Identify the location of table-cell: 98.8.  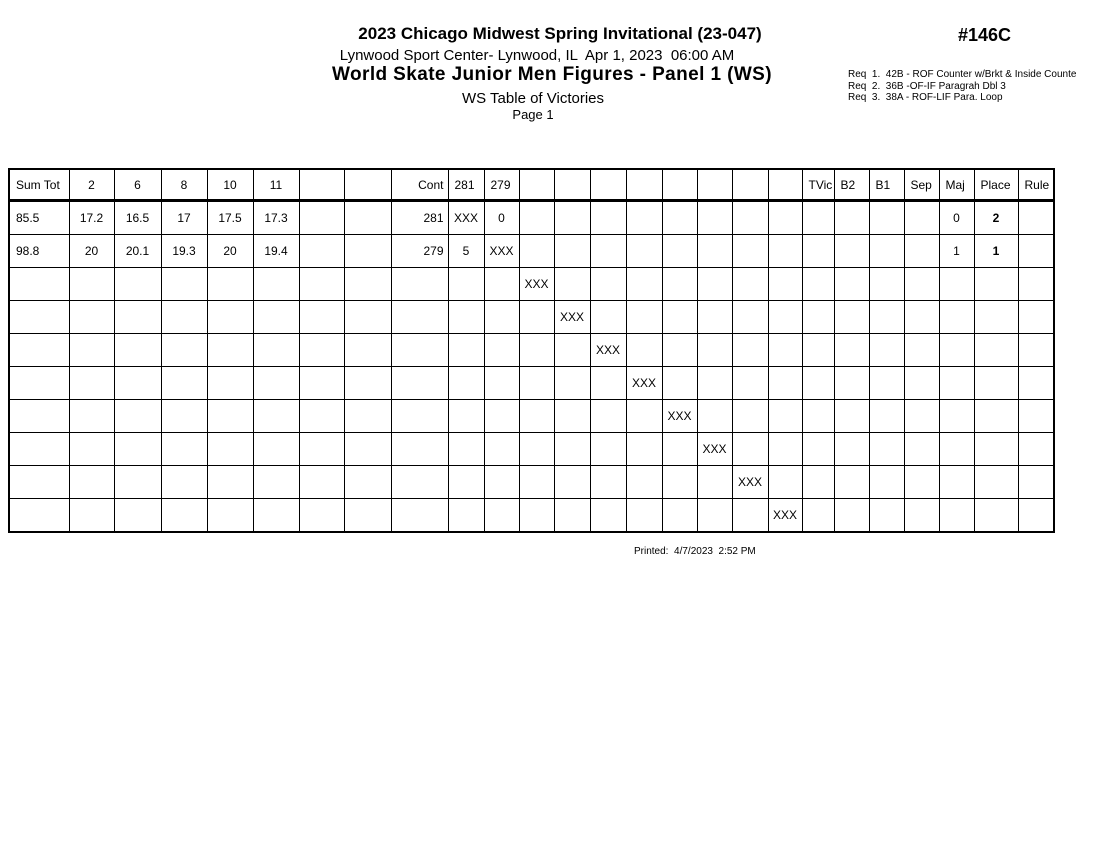
(39, 251).